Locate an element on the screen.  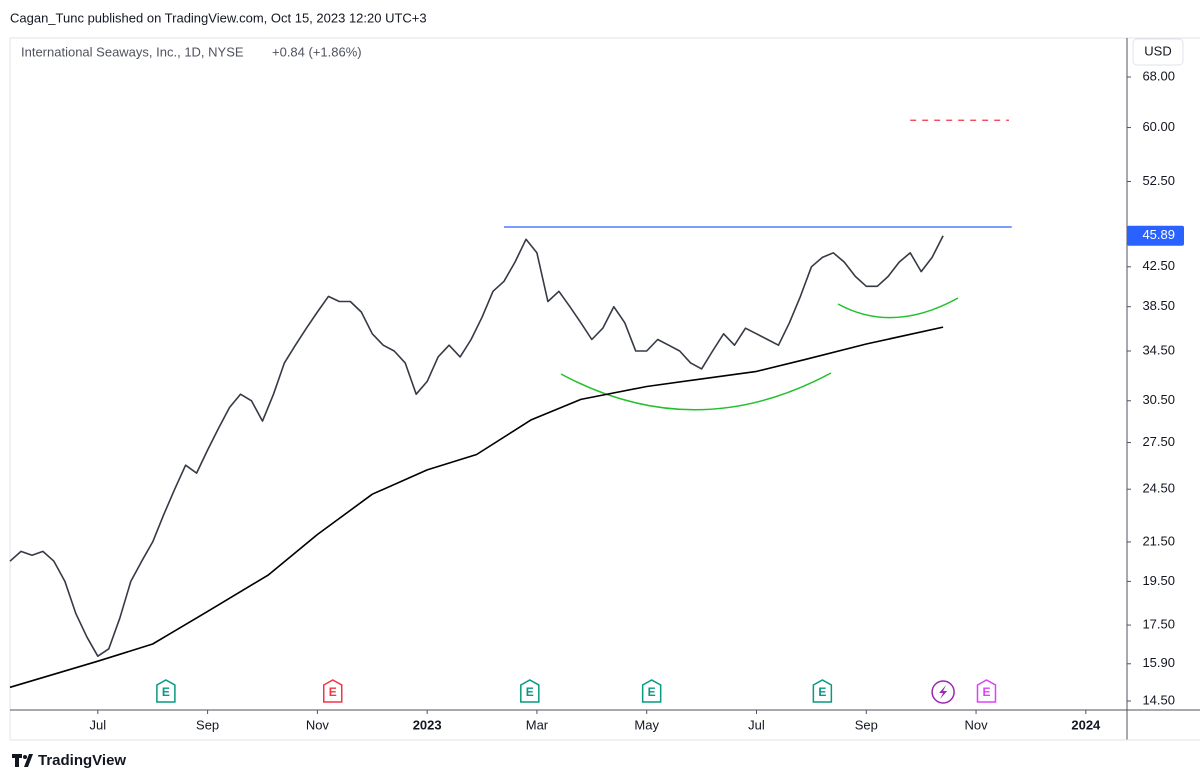
last-price-box is located at coordinates (1155, 235).